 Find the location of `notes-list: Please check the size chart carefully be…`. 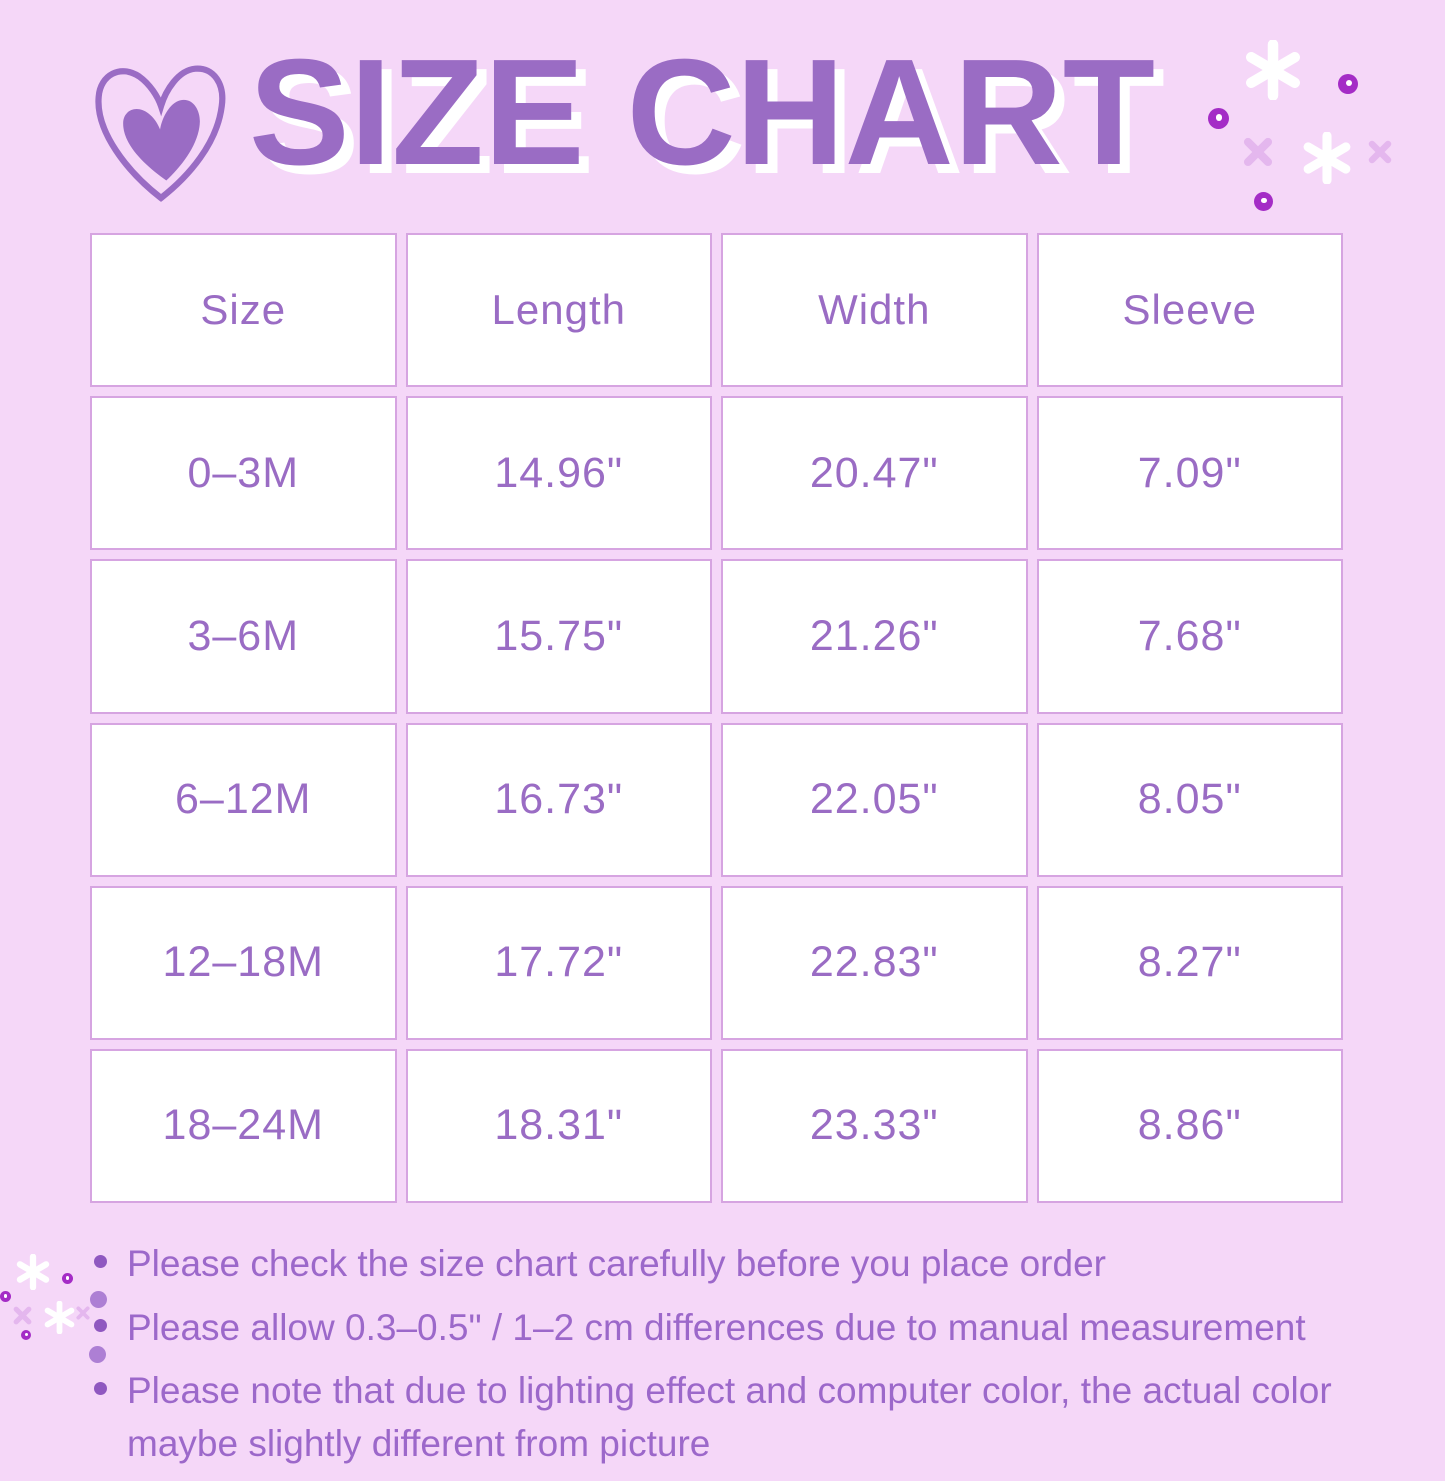

notes-list: Please check the size chart carefully be… is located at coordinates (749, 1359).